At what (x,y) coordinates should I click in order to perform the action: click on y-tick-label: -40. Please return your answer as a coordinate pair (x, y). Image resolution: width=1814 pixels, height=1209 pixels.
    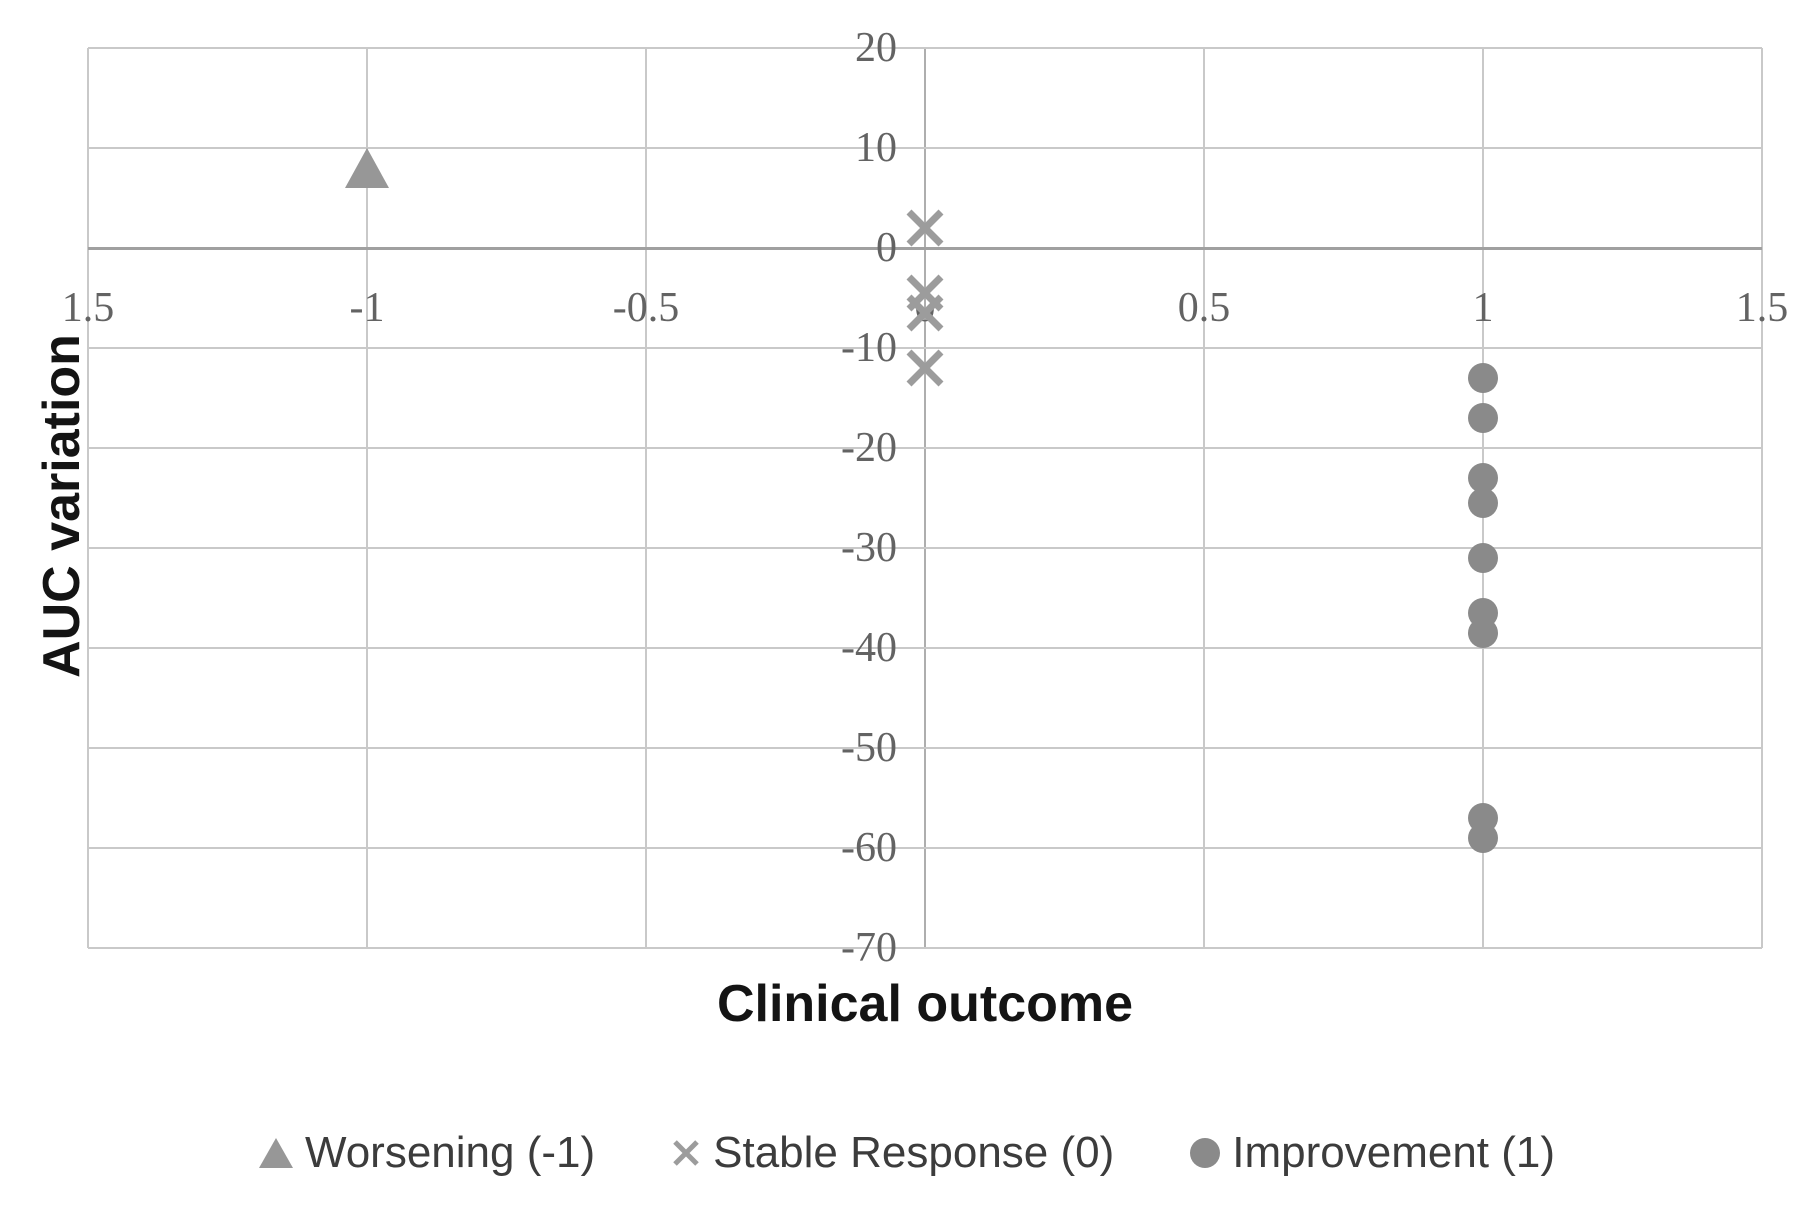
    Looking at the image, I should click on (869, 648).